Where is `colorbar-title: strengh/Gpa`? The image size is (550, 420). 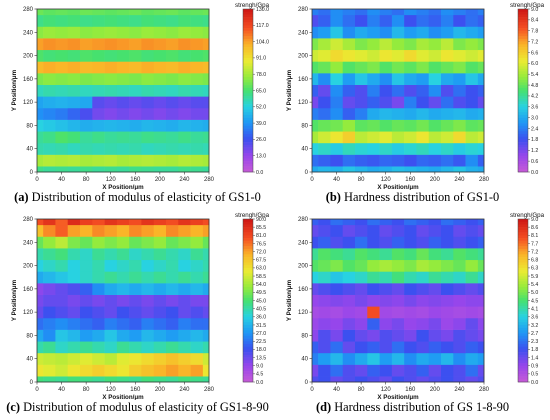
colorbar-title: strengh/Gpa is located at coordinates (527, 215).